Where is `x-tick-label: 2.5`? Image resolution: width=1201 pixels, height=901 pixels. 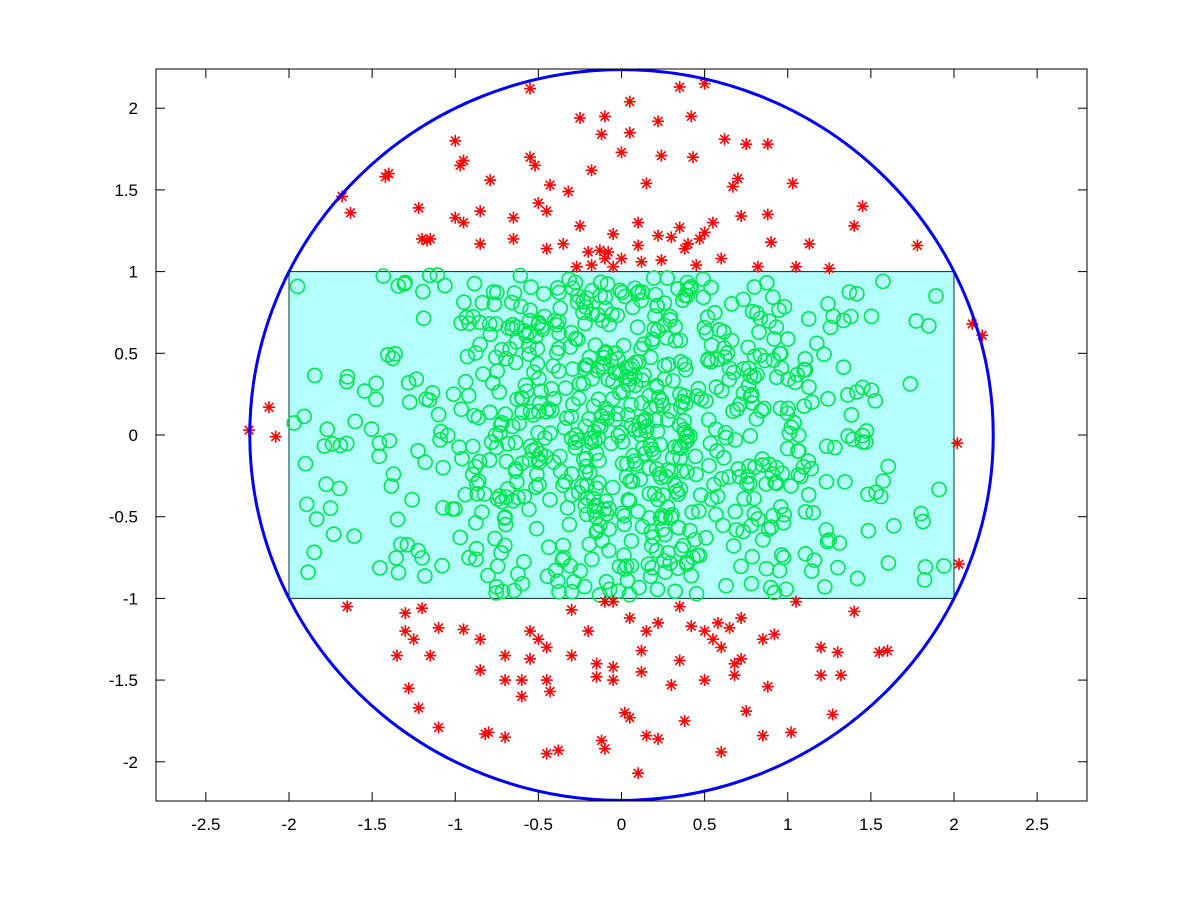
x-tick-label: 2.5 is located at coordinates (1037, 824).